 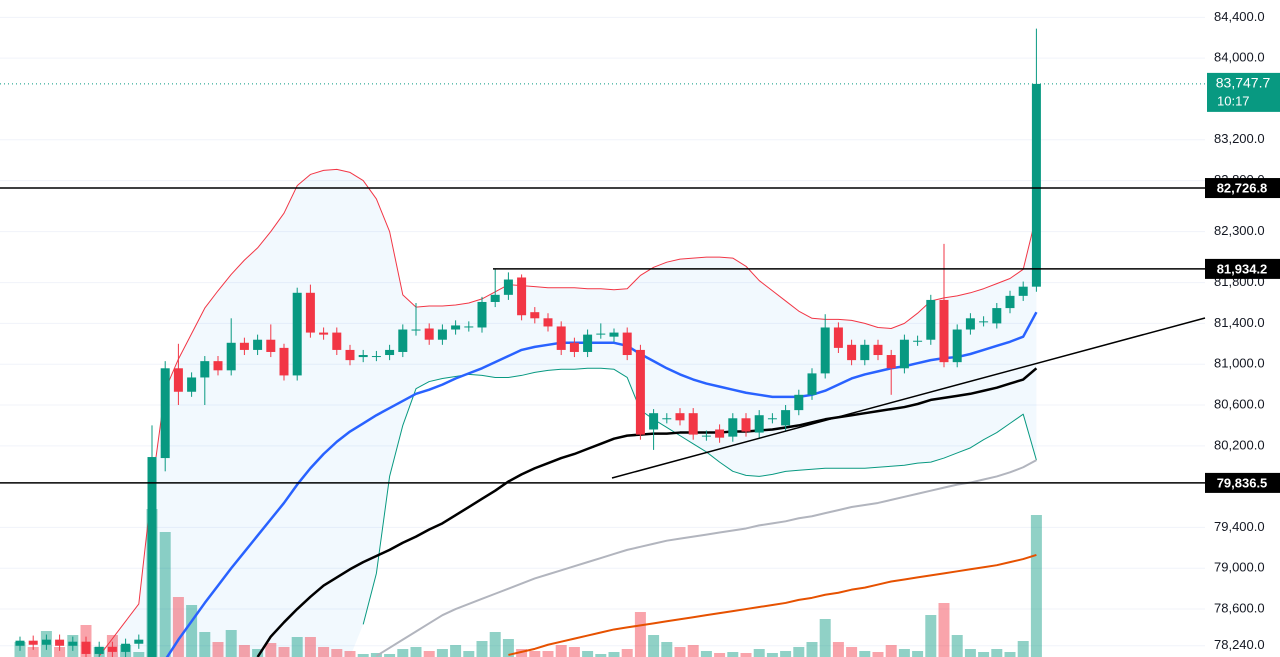 I want to click on current-price-label: 83,747.7, so click(x=1243, y=83).